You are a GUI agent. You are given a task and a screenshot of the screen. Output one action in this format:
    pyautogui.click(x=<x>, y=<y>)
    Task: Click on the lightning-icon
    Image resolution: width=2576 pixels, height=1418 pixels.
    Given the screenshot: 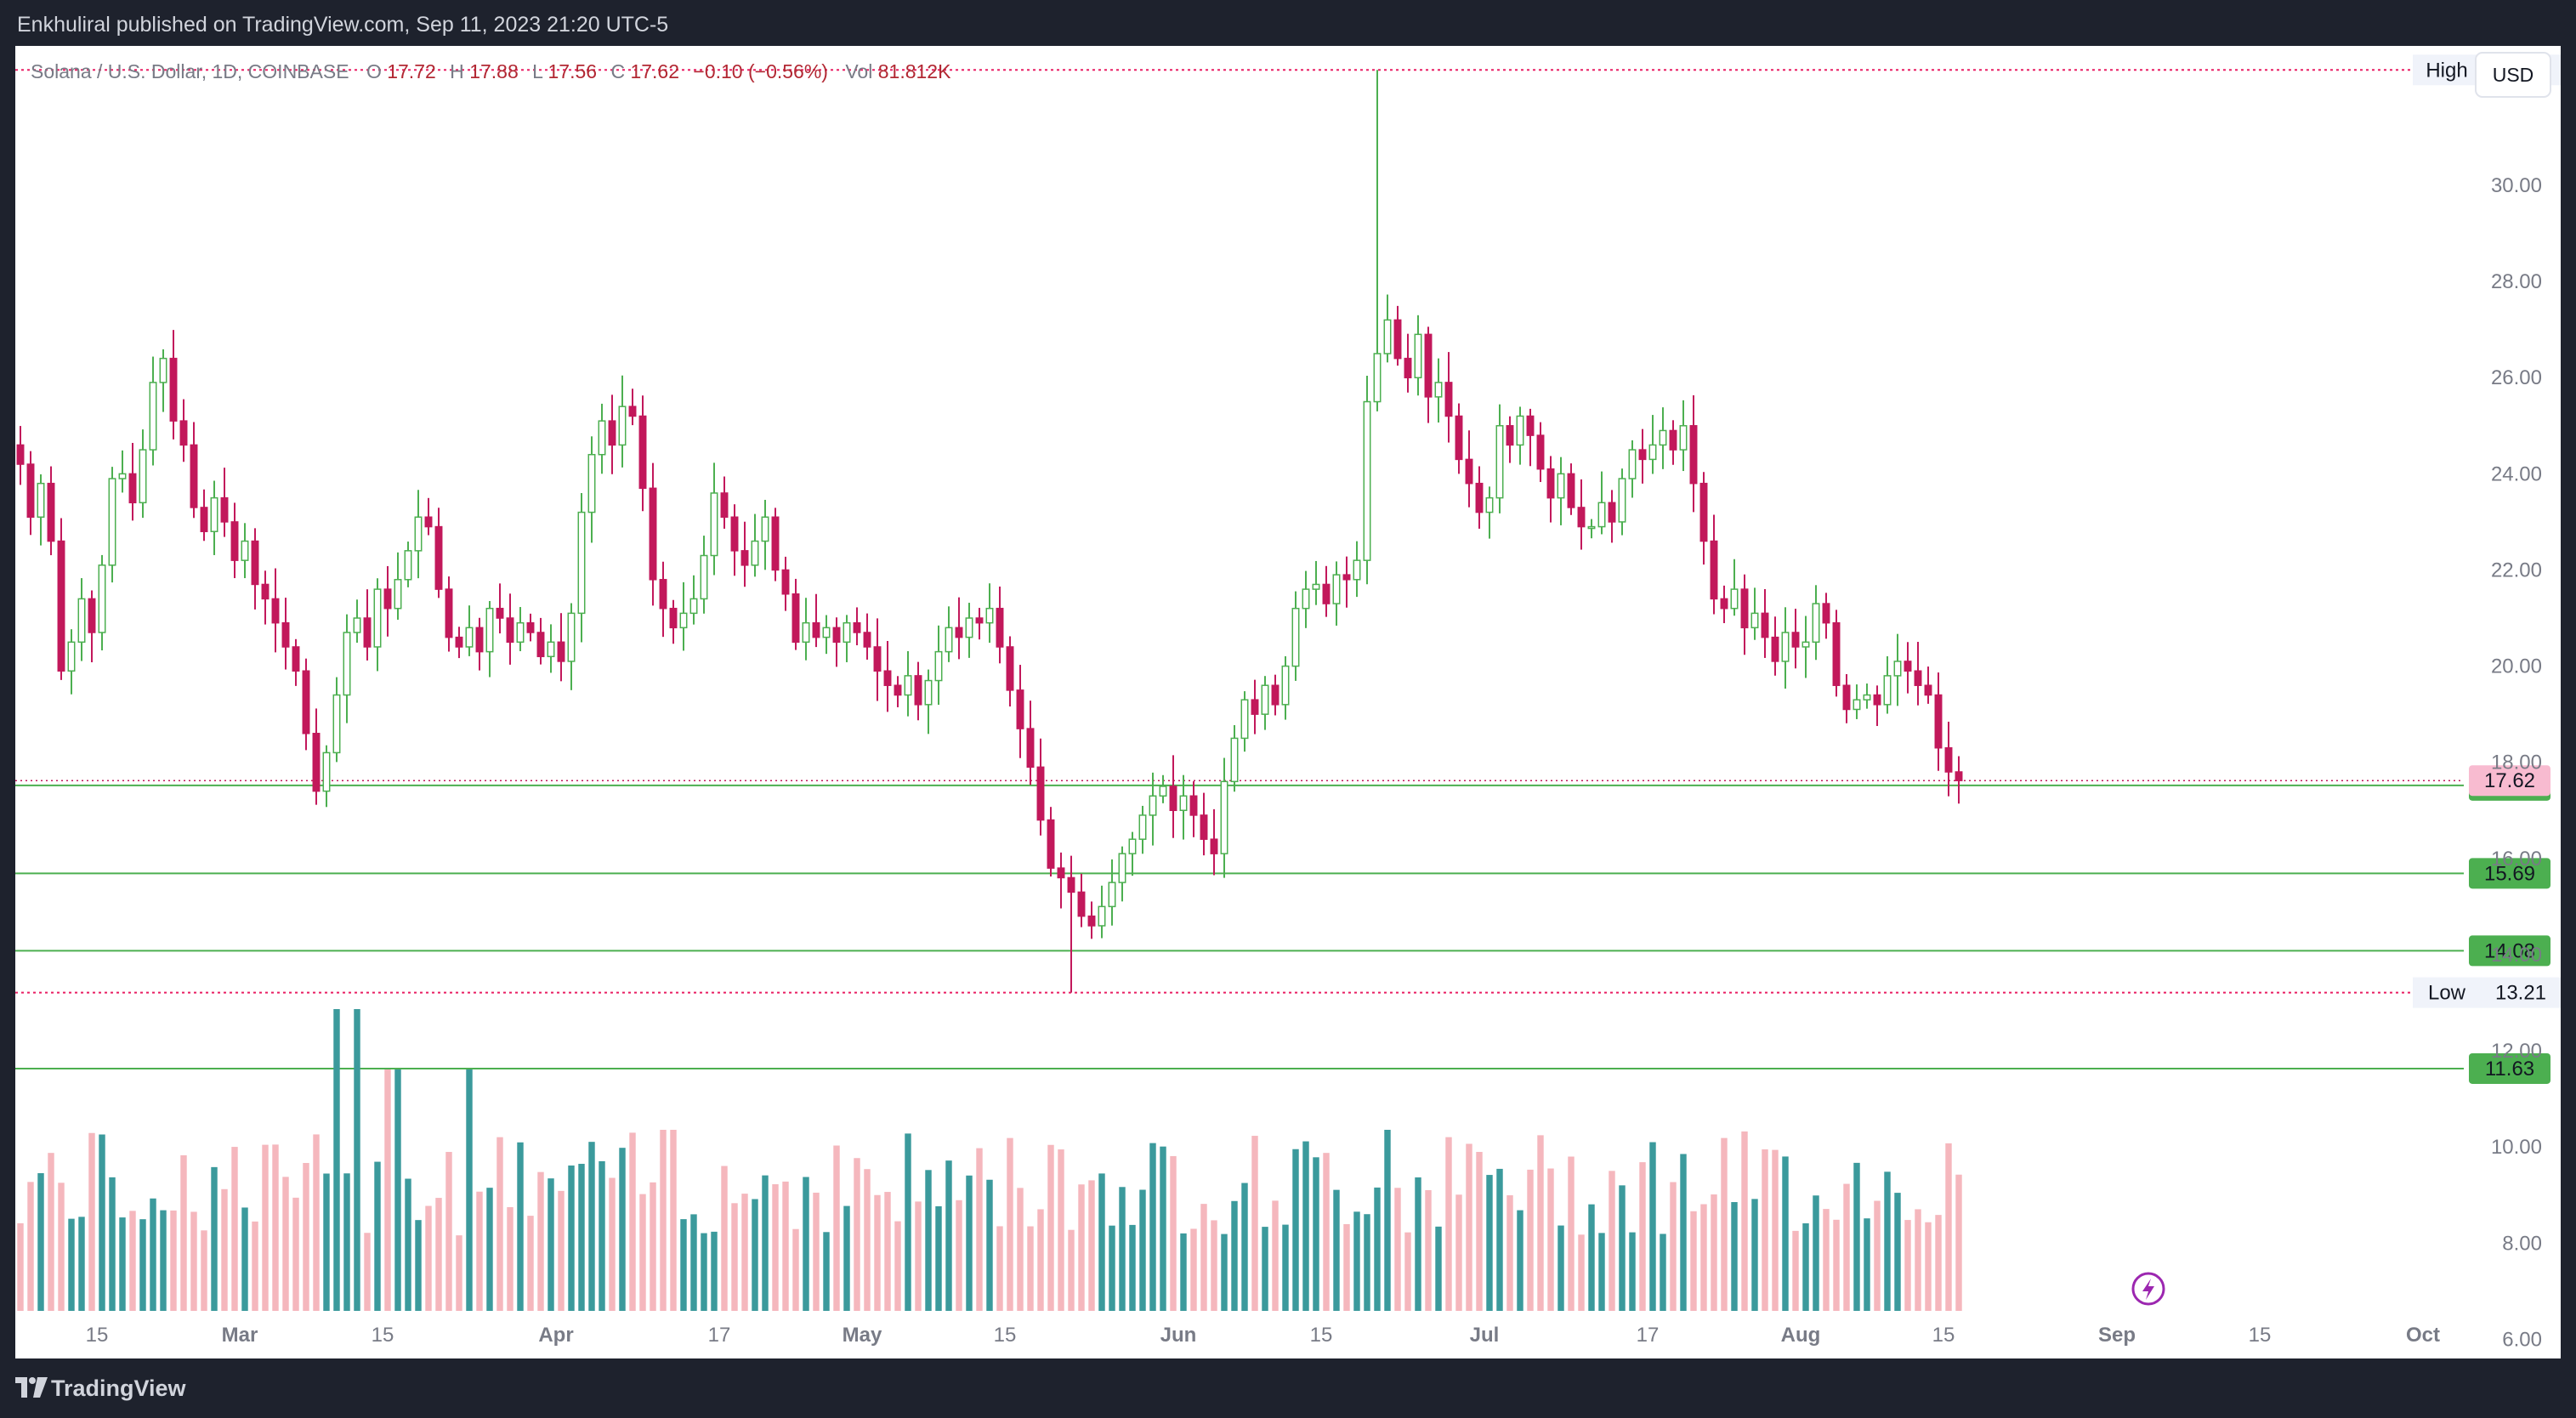 What is the action you would take?
    pyautogui.click(x=2148, y=1289)
    